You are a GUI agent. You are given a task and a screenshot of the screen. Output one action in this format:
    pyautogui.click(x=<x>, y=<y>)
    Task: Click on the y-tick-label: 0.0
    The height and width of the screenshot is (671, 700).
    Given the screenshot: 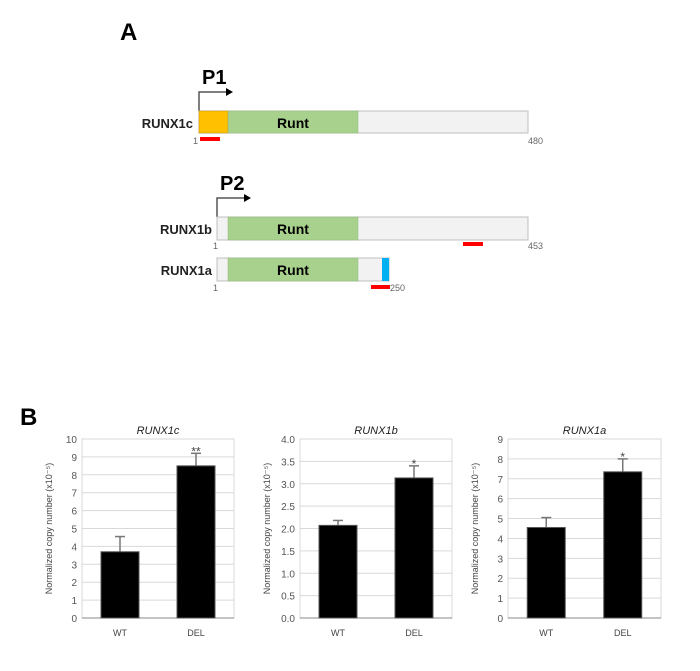 What is the action you would take?
    pyautogui.click(x=288, y=619)
    